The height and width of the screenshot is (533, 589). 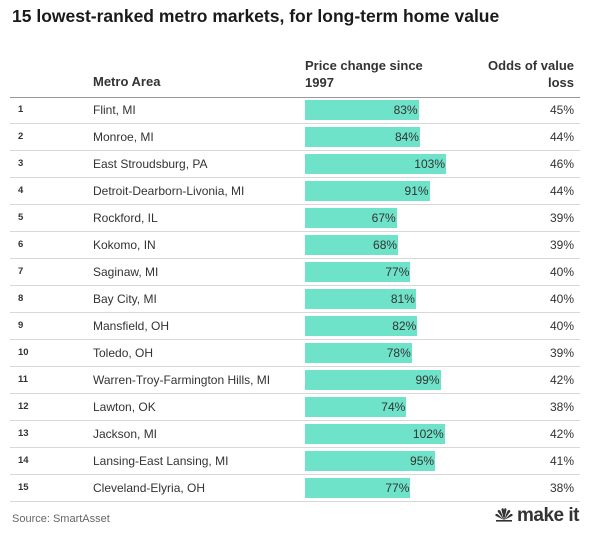 I want to click on price-change-label: 67%, so click(x=383, y=218).